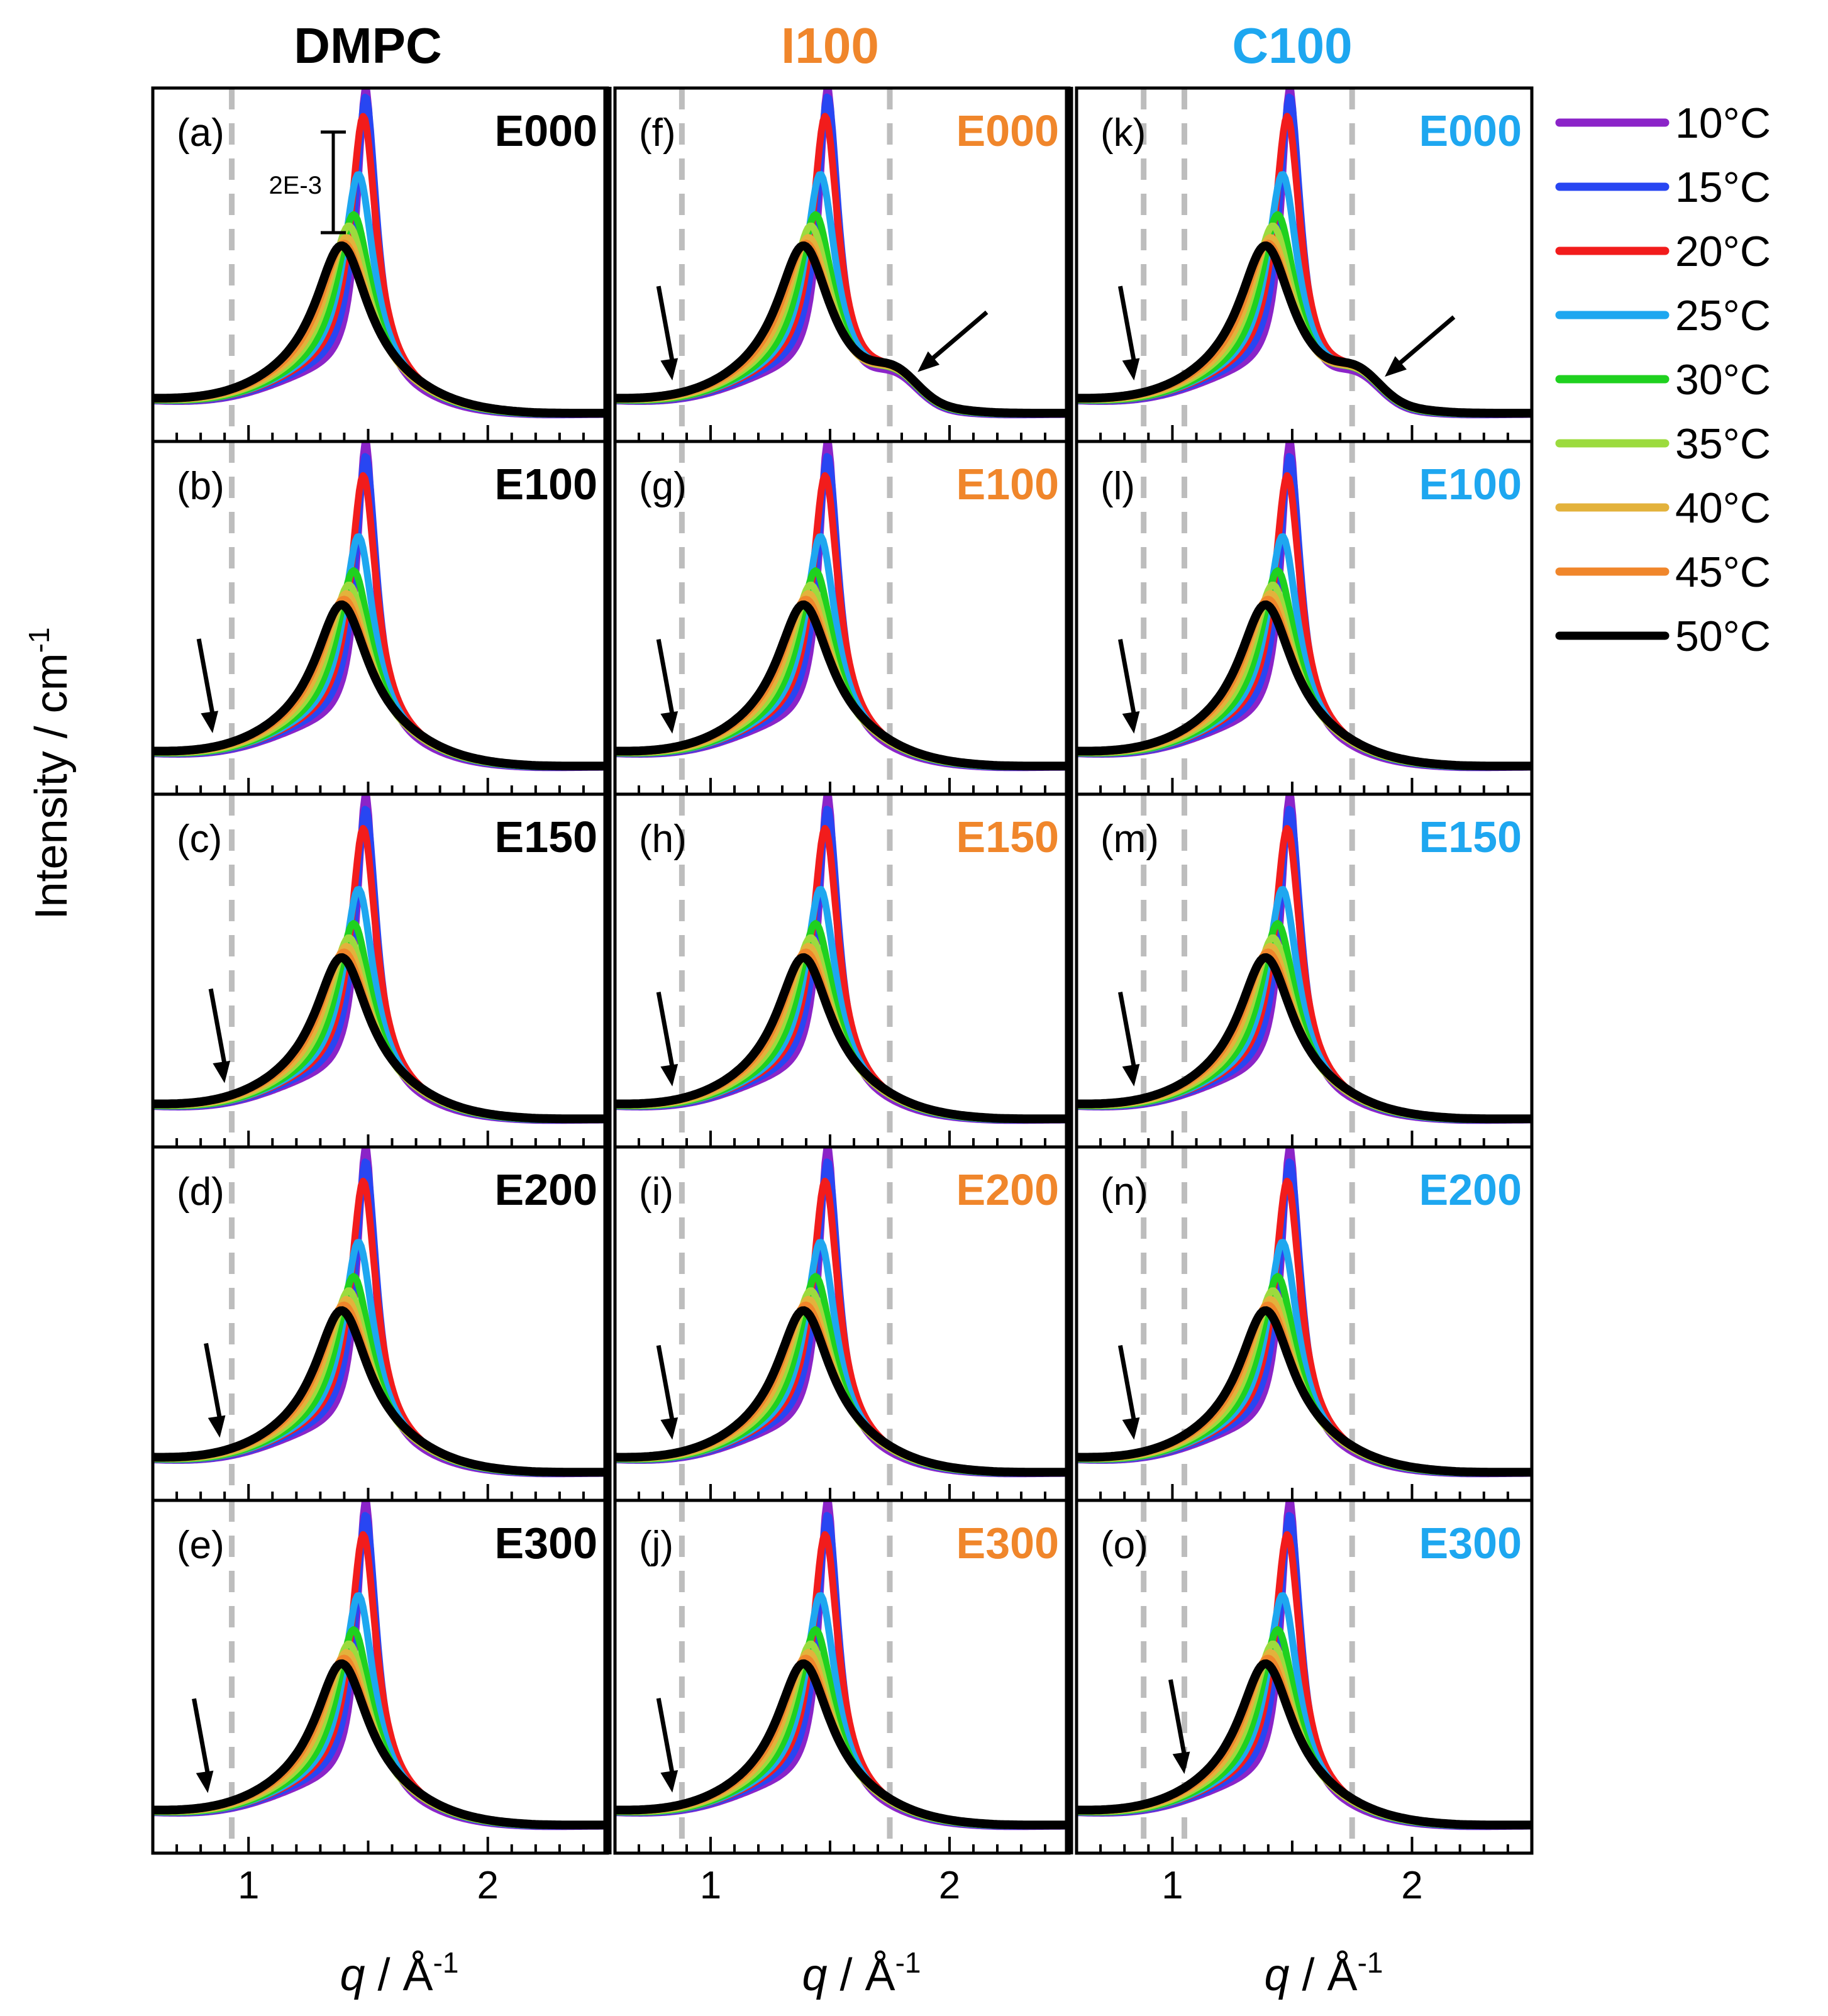 The height and width of the screenshot is (2016, 1828). I want to click on legend-item: 15°C, so click(1663, 187).